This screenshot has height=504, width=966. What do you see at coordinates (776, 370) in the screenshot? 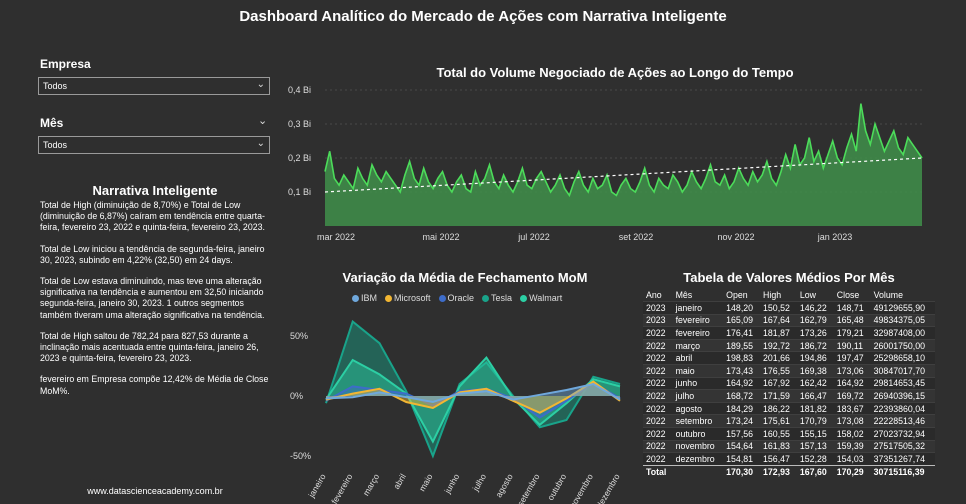
I see `table-cell: 176,55` at bounding box center [776, 370].